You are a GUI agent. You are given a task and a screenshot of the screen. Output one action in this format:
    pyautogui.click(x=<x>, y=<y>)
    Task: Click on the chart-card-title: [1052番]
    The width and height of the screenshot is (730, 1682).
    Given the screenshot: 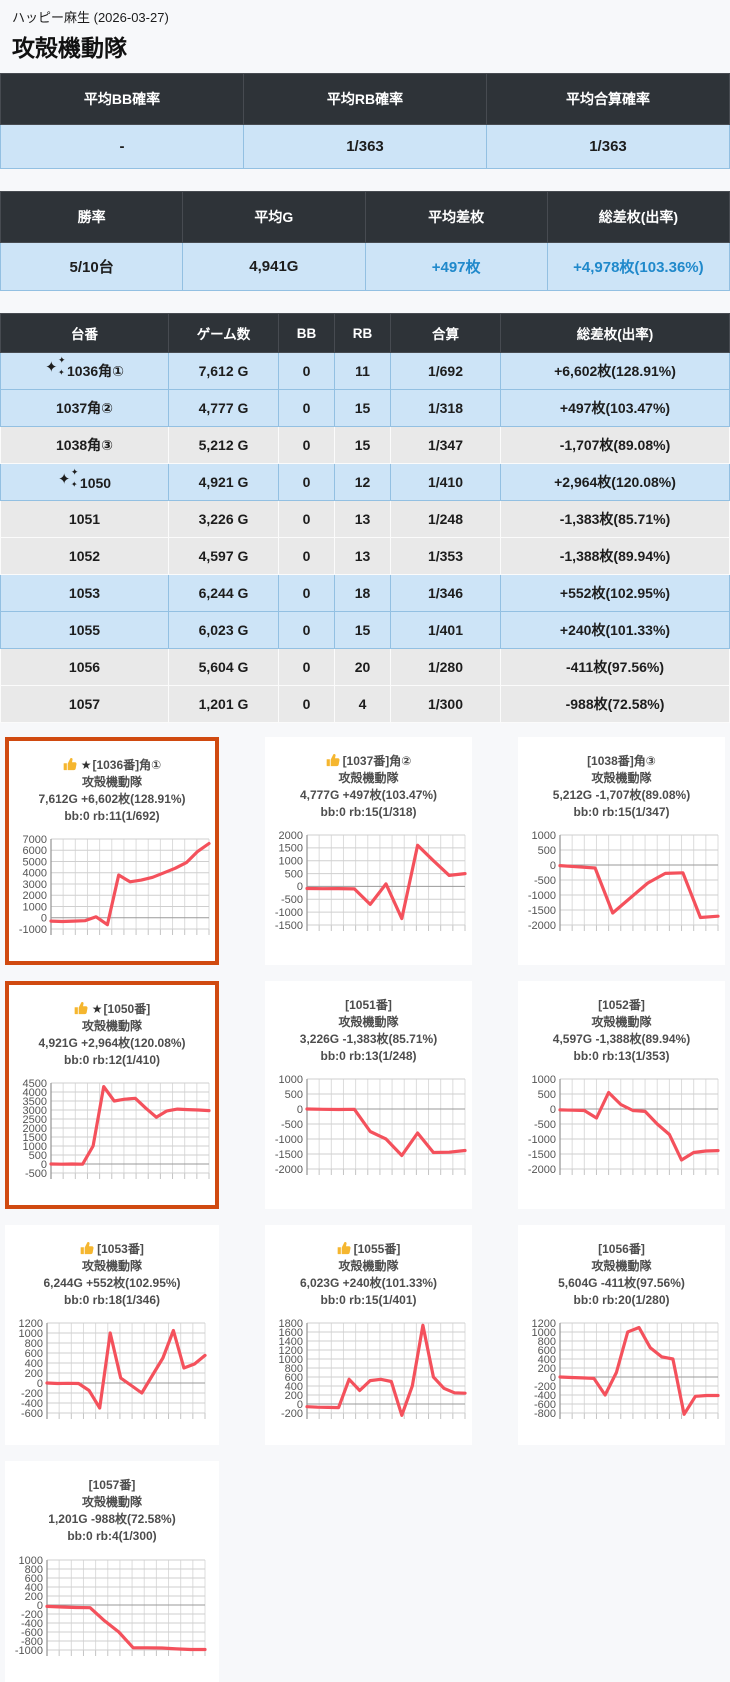 What is the action you would take?
    pyautogui.click(x=621, y=1005)
    